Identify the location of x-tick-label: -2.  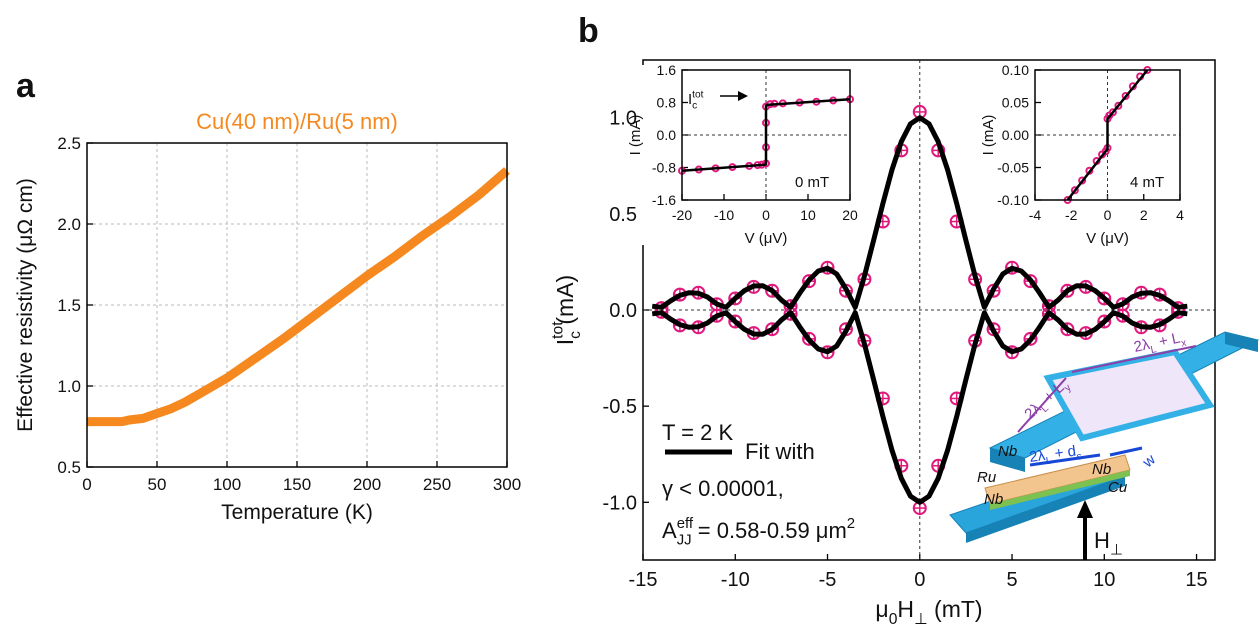
(1071, 215).